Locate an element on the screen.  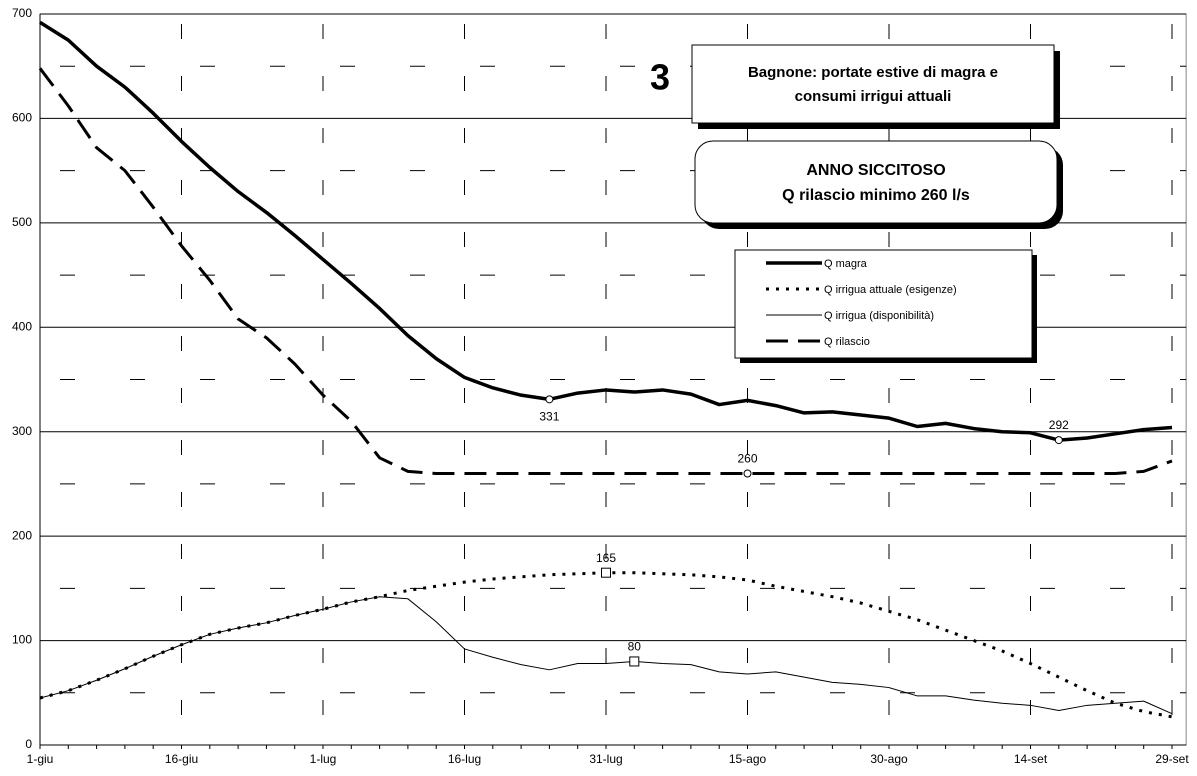
y-tick-label: 100 is located at coordinates (22, 640).